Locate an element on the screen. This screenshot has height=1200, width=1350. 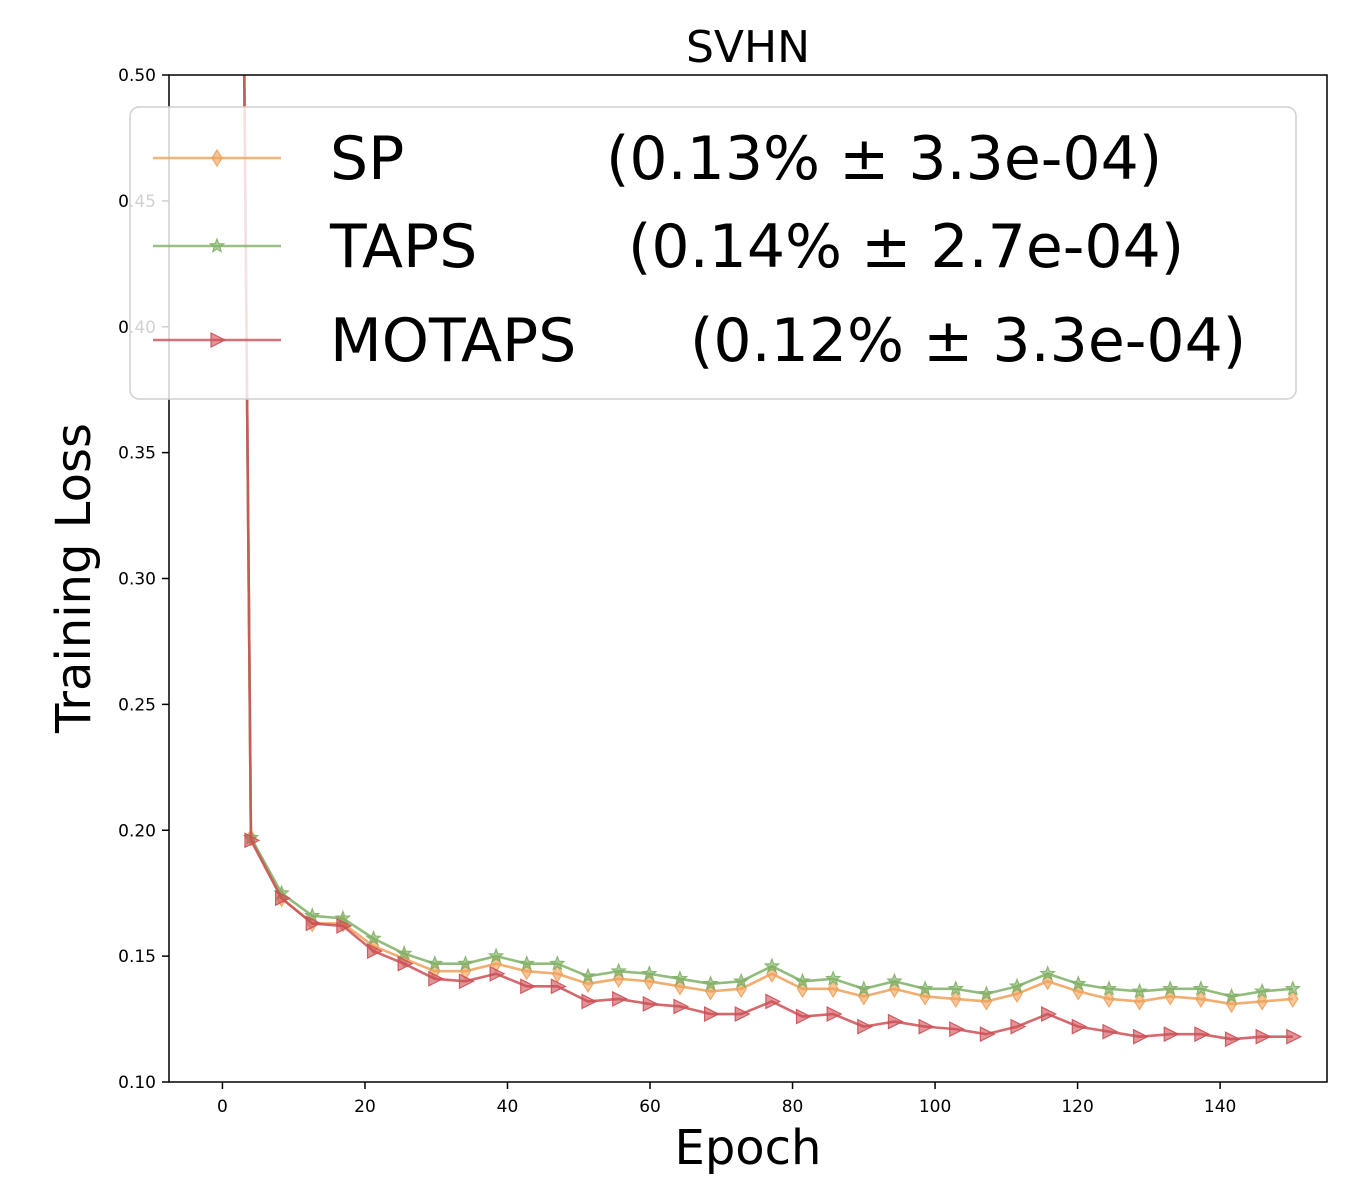
y-tick-label: 0.35 is located at coordinates (137, 454).